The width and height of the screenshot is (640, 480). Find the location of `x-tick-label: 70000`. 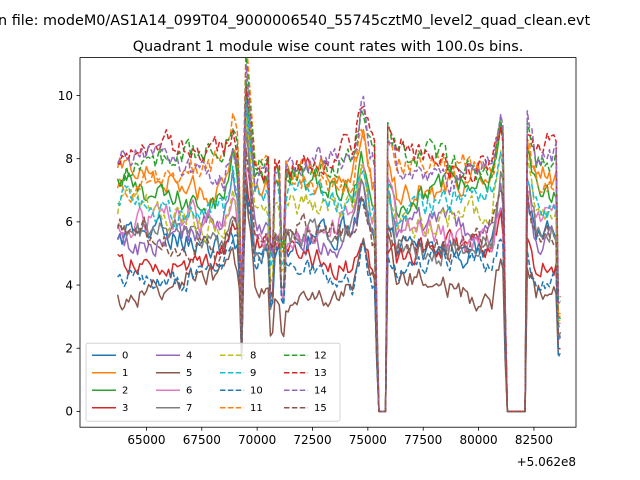

x-tick-label: 70000 is located at coordinates (257, 440).